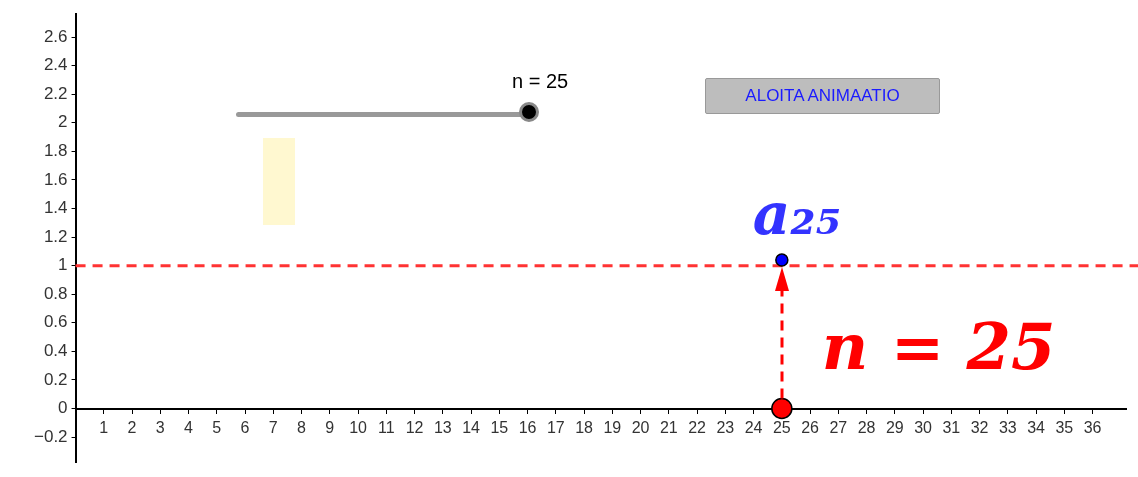 This screenshot has height=477, width=1138. Describe the element at coordinates (160, 427) in the screenshot. I see `x-tick-label: 3` at that location.